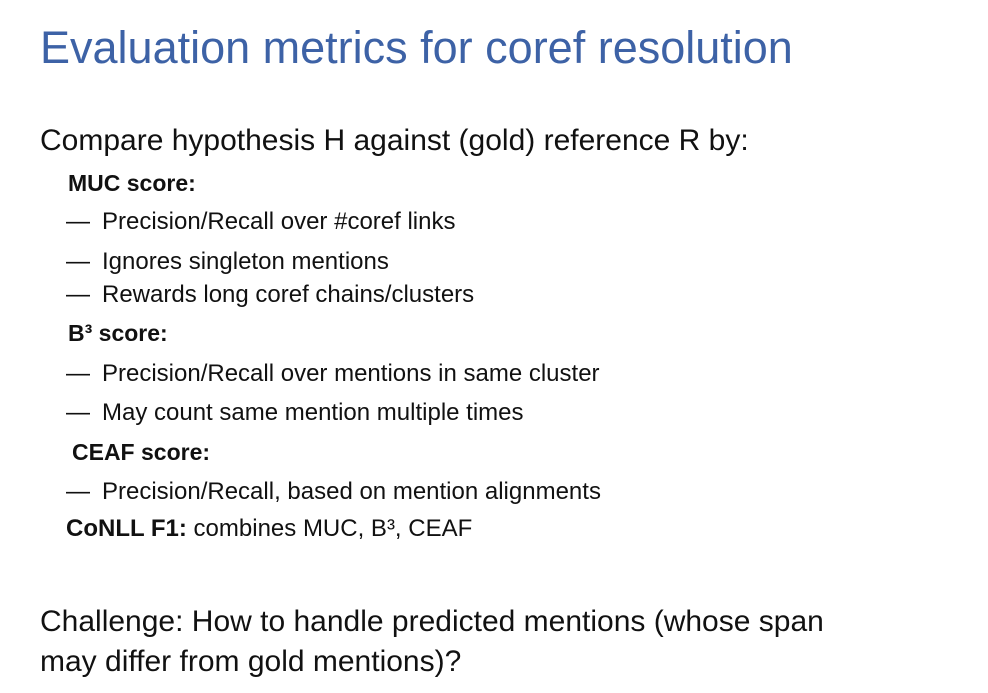 Image resolution: width=988 pixels, height=693 pixels. I want to click on b3-item-multiple-times: — May count same mention multiple times, so click(295, 413).